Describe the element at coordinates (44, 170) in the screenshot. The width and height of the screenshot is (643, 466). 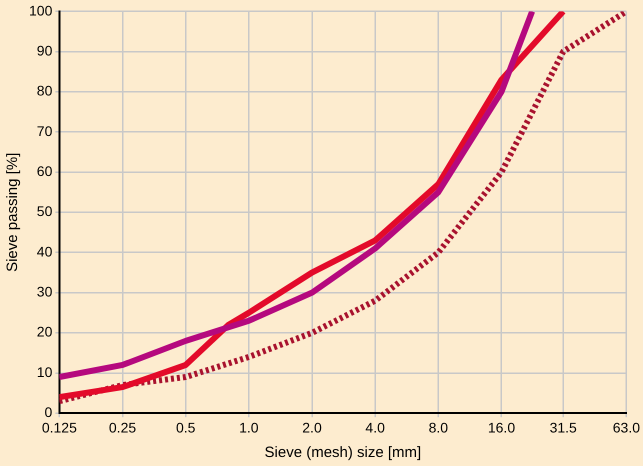
I see `y-tick-label: 60` at that location.